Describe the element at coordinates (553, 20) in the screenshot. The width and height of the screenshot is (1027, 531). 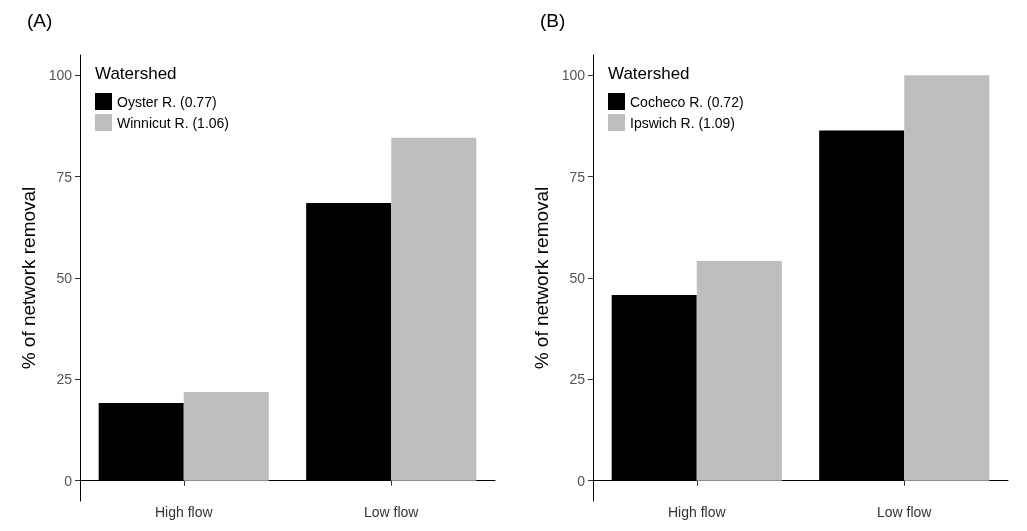
I see `chart-title: (B)` at that location.